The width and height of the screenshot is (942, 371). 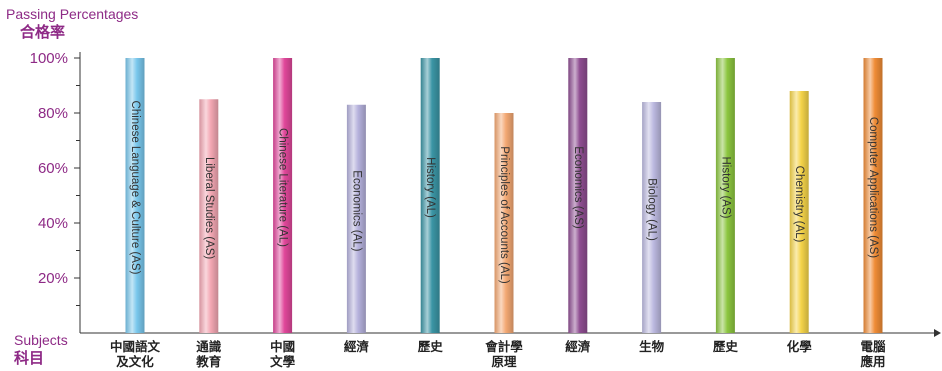 What do you see at coordinates (53, 113) in the screenshot?
I see `y-tick-label: 80%` at bounding box center [53, 113].